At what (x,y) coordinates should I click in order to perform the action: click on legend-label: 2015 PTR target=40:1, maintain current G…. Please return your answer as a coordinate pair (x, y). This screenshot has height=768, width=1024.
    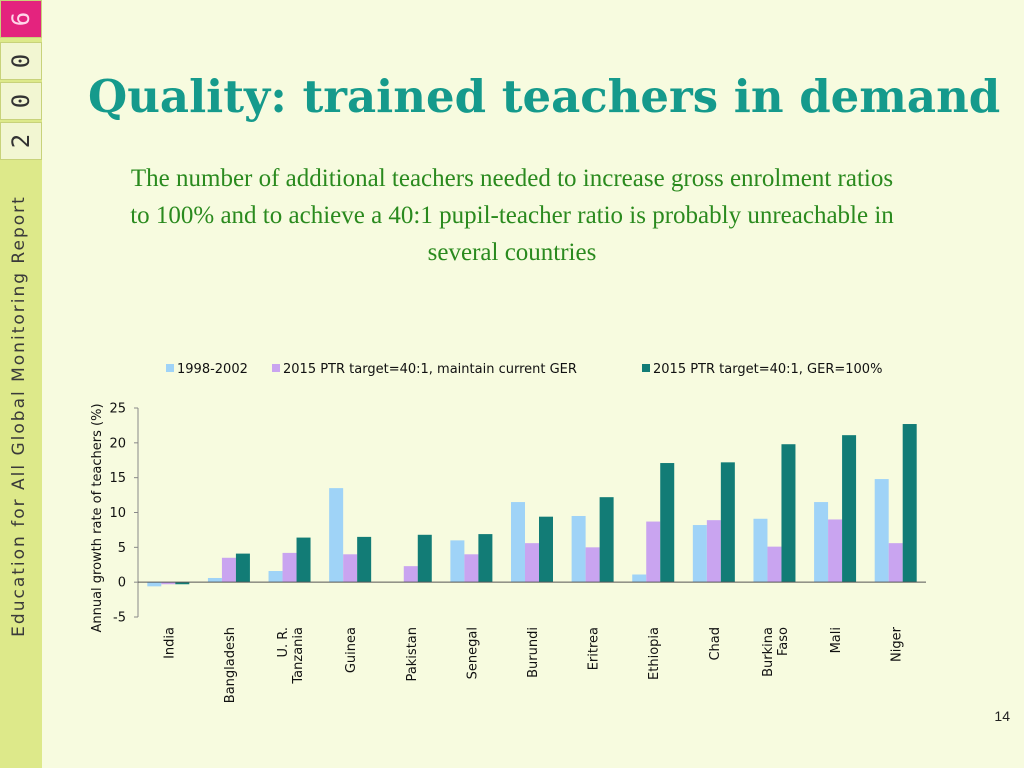
    Looking at the image, I should click on (430, 369).